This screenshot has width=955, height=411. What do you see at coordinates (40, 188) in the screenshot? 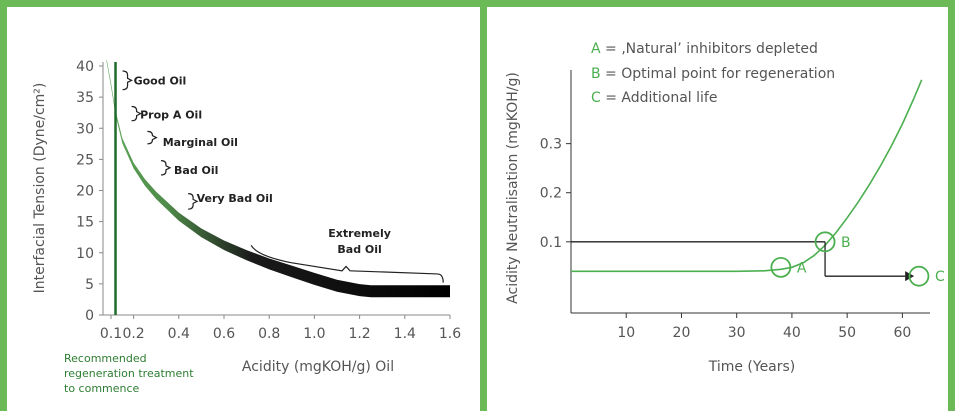
I see `y-axis-title: Interfacial Tension (Dyne/cm²)` at bounding box center [40, 188].